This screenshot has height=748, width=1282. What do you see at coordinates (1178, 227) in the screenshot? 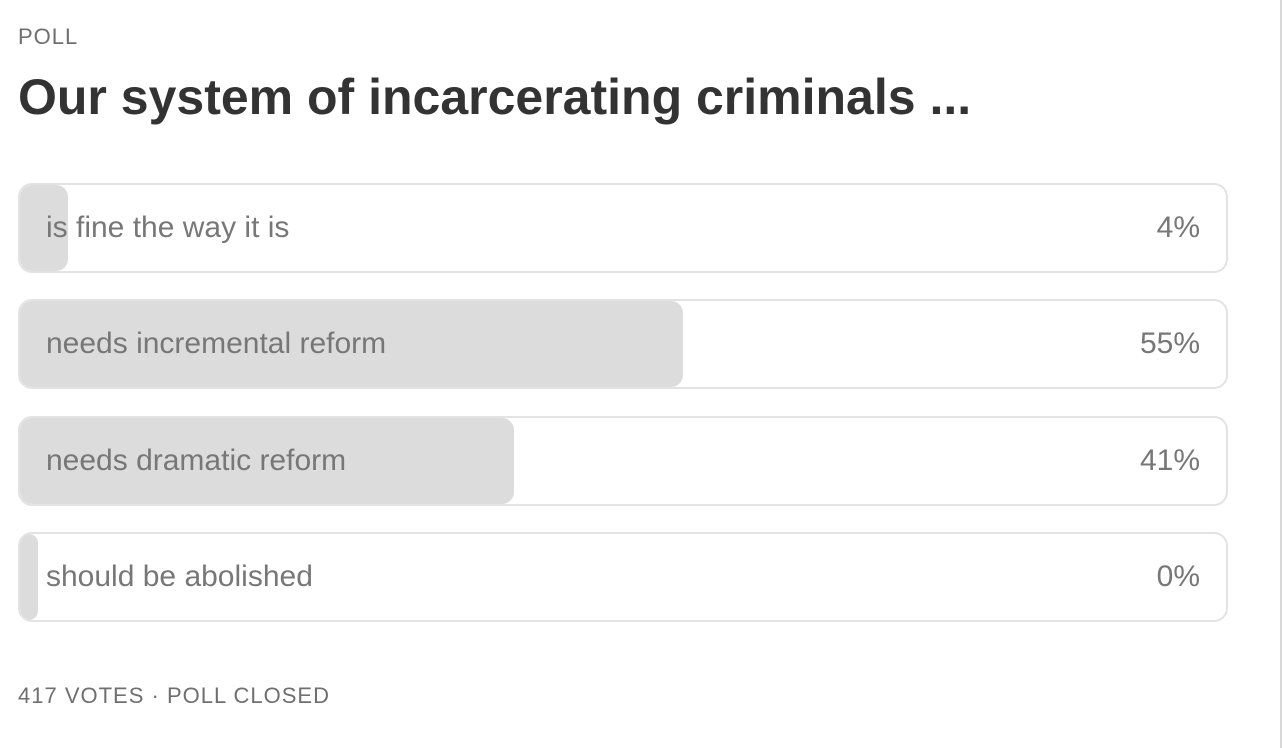
I see `option-percent: 4%` at bounding box center [1178, 227].